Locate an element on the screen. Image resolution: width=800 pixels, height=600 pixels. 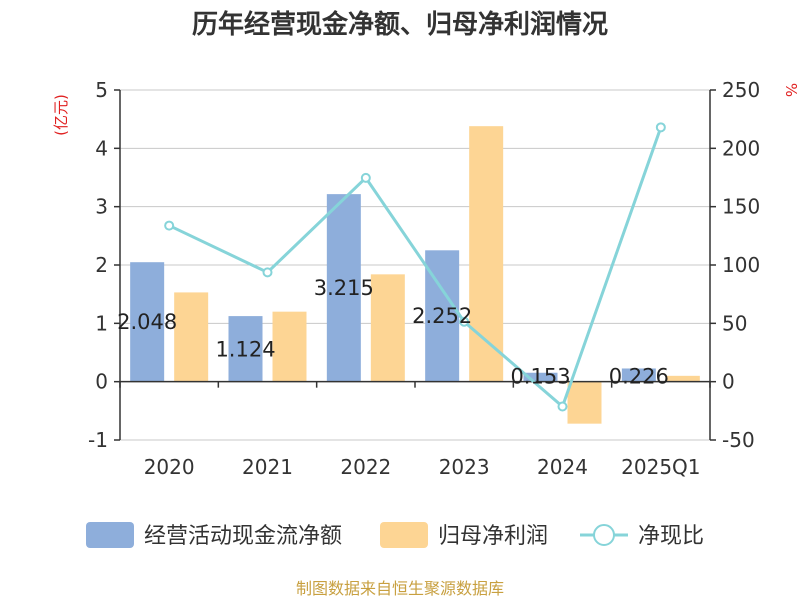
y-left-tick-label: -1 is located at coordinates (98, 440).